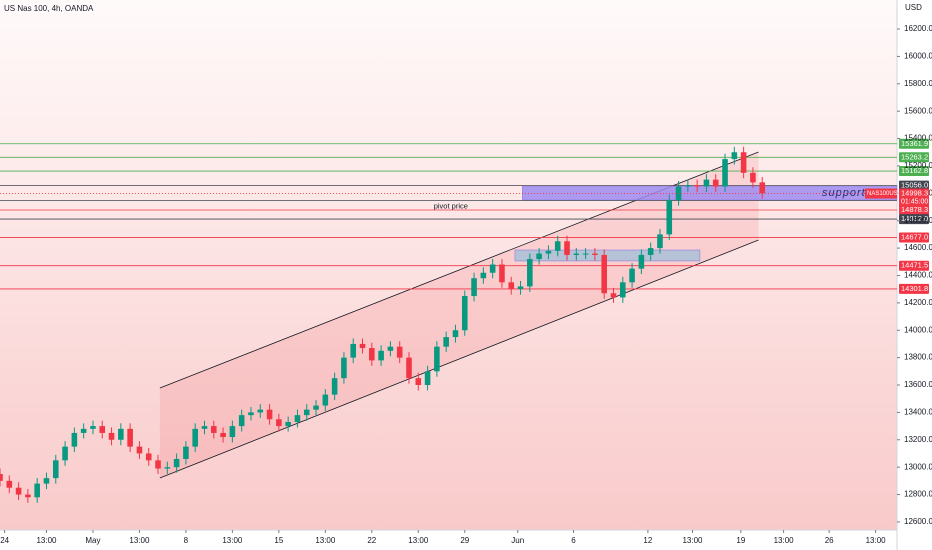 The image size is (932, 550). What do you see at coordinates (918, 329) in the screenshot?
I see `y-tick-label: 14000.0` at bounding box center [918, 329].